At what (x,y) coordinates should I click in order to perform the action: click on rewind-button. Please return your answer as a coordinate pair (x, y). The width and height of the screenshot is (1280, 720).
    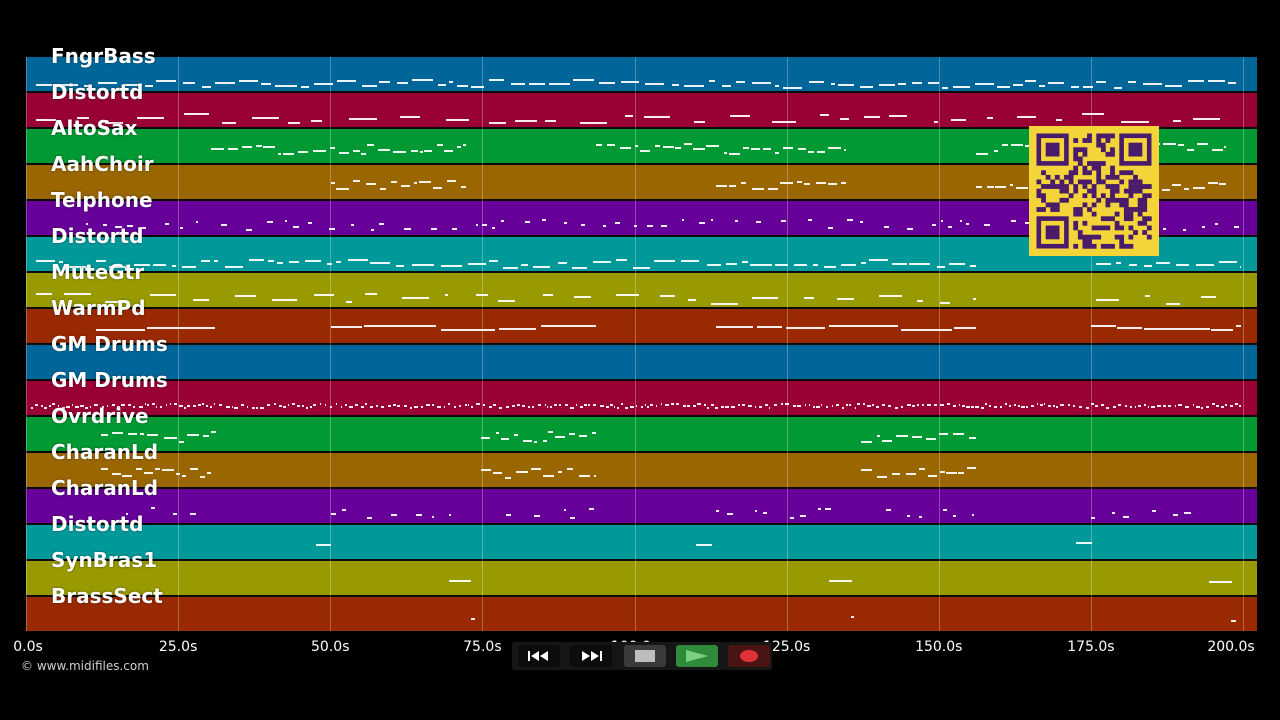
    Looking at the image, I should click on (539, 656).